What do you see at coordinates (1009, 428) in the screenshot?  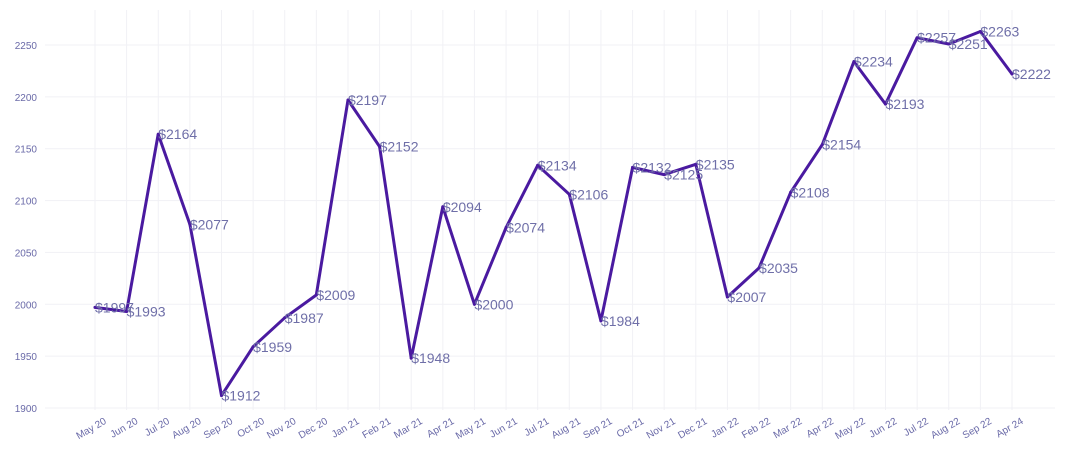 I see `x-tick-label: Apr 24` at bounding box center [1009, 428].